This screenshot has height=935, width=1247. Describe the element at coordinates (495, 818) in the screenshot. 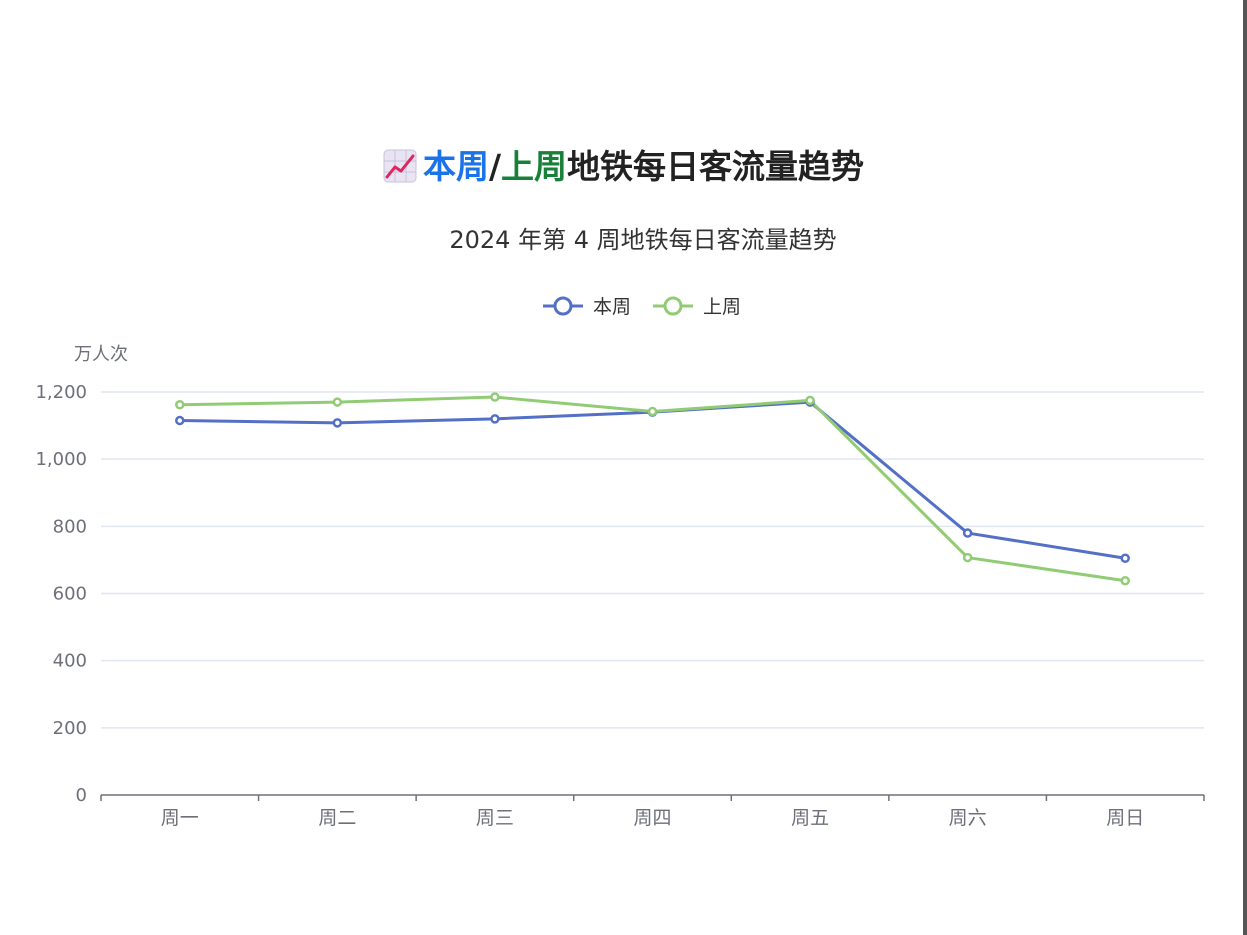

I see `x-tick-label: 周三` at that location.